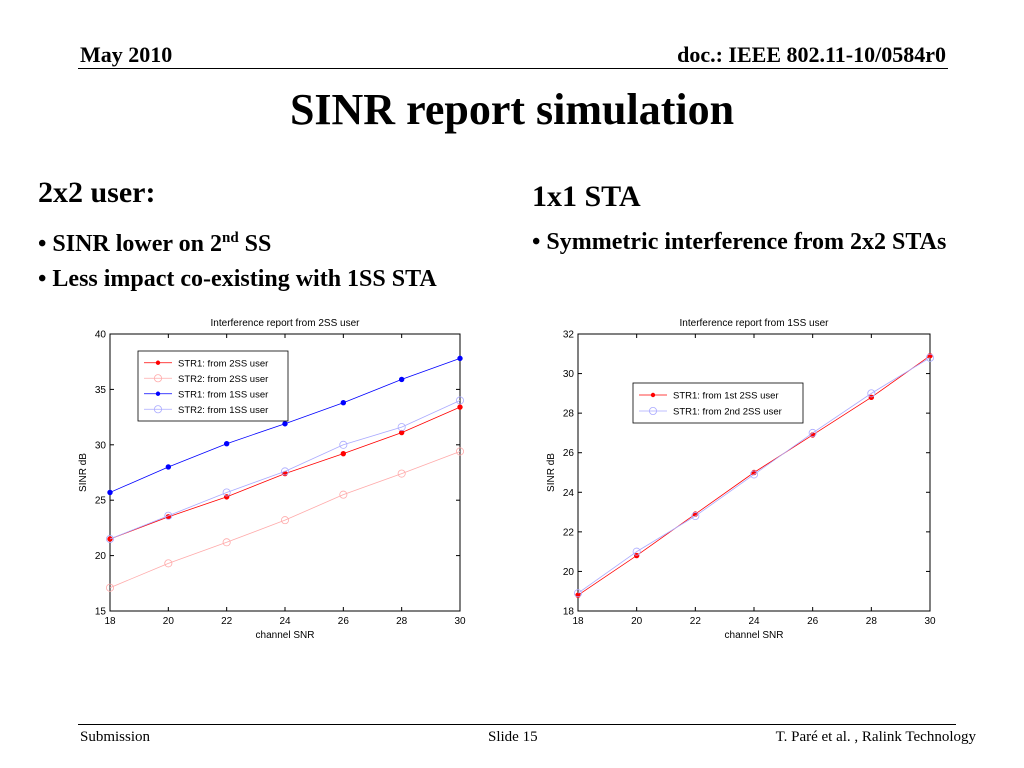  Describe the element at coordinates (586, 196) in the screenshot. I see `right-heading: 1x1 STA` at that location.